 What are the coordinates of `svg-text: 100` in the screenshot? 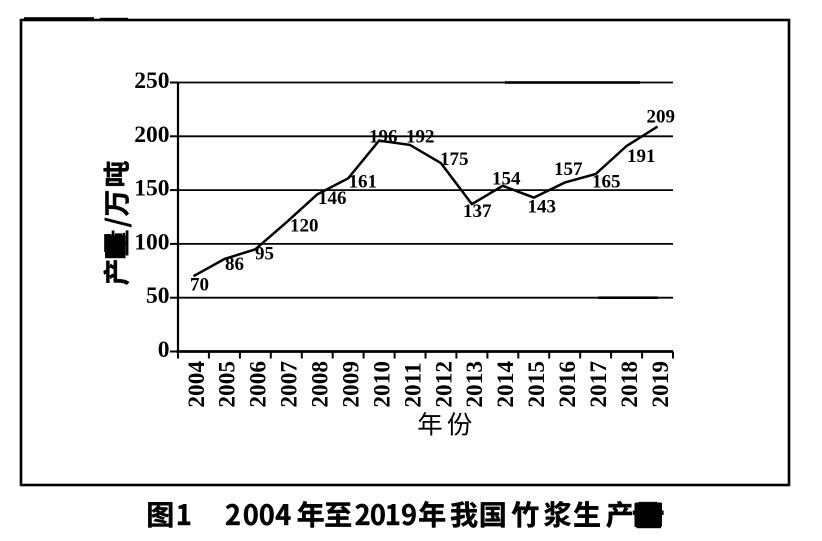 It's located at (151, 242).